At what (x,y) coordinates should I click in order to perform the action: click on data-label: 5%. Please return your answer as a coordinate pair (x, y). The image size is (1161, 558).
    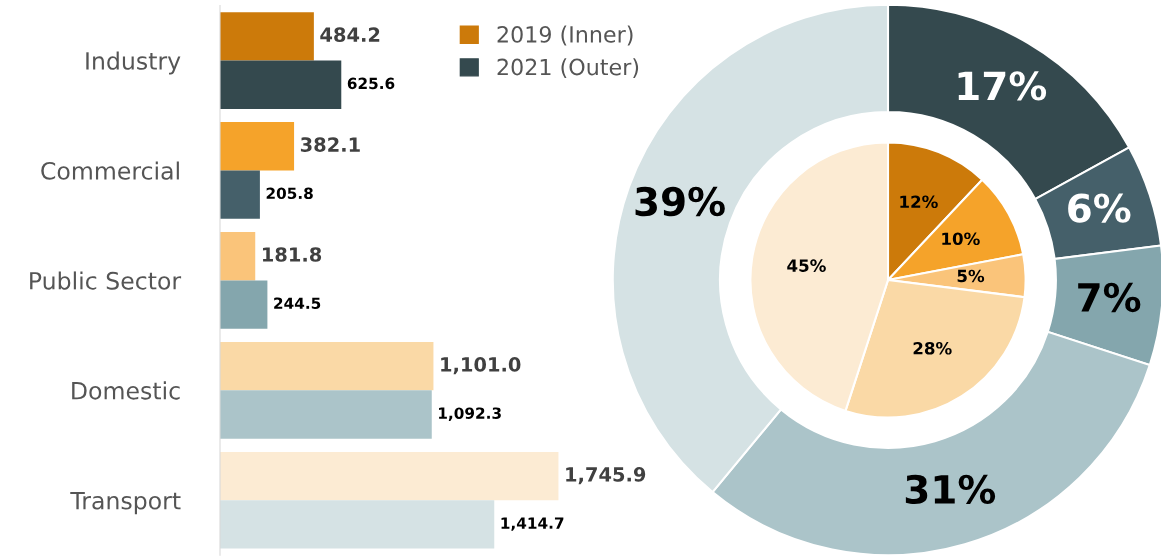
    Looking at the image, I should click on (971, 276).